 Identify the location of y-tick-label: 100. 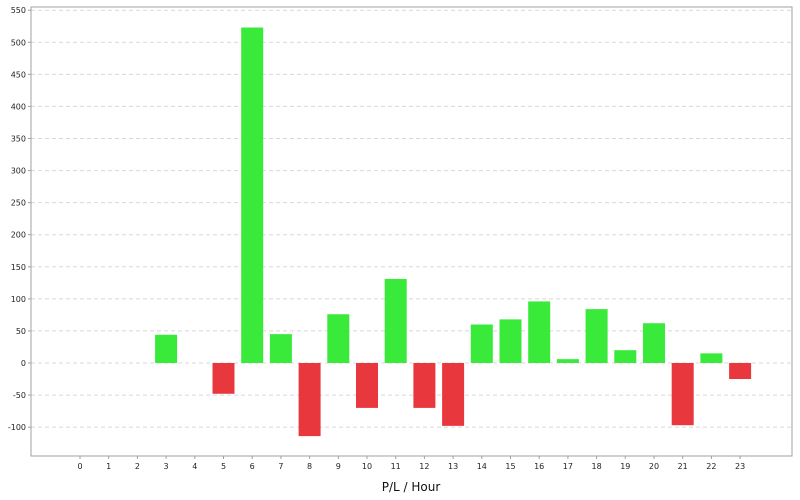
(18, 299).